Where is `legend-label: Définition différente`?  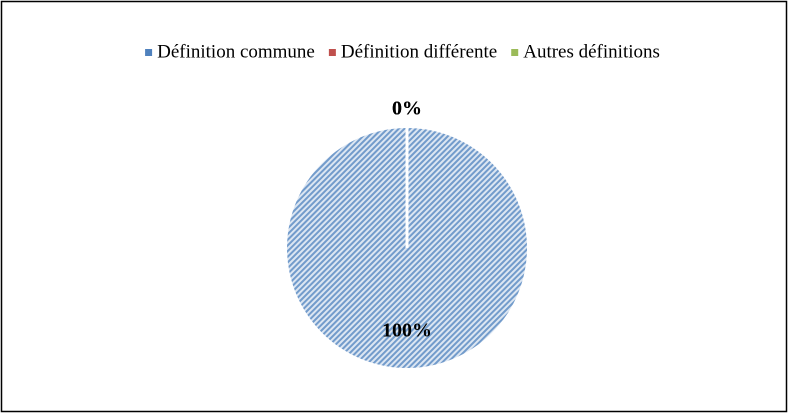
legend-label: Définition différente is located at coordinates (419, 51).